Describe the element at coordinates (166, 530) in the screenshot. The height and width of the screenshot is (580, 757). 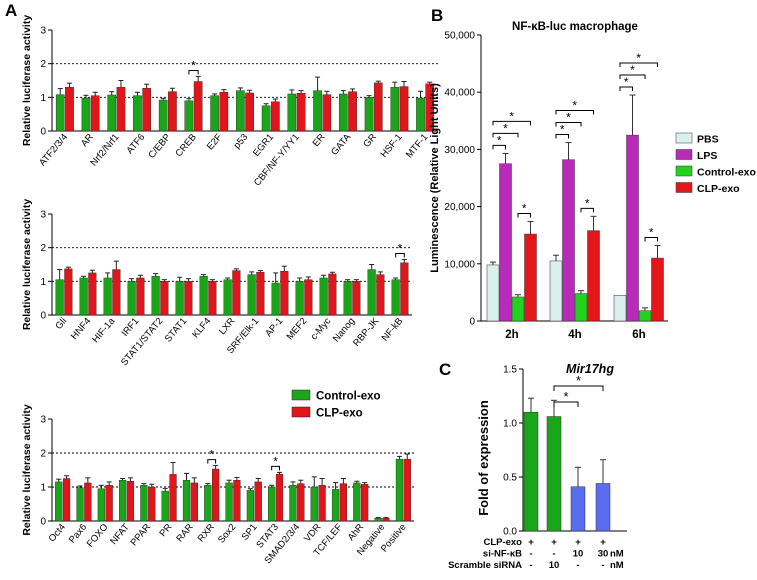
I see `x-tick-label: PR` at that location.